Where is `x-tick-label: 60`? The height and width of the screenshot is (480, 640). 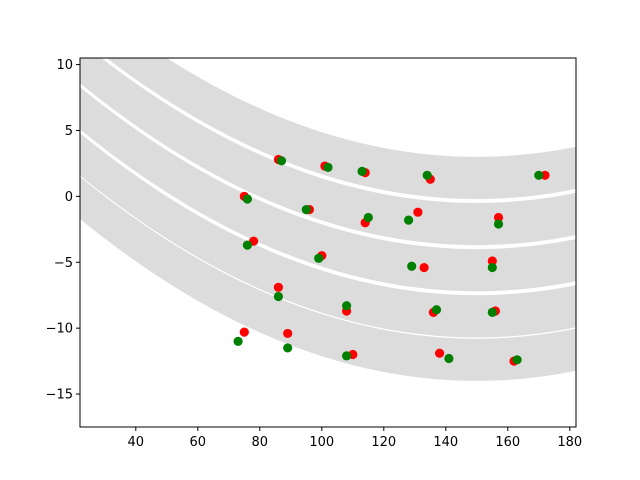 x-tick-label: 60 is located at coordinates (198, 442).